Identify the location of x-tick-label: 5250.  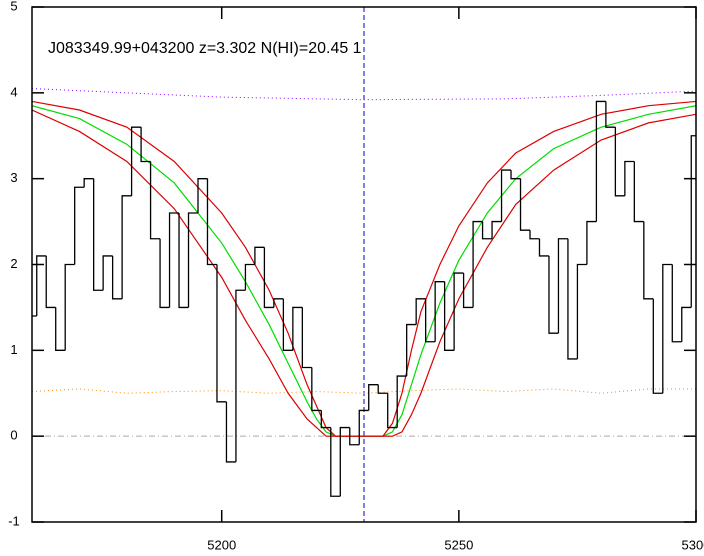
(458, 544).